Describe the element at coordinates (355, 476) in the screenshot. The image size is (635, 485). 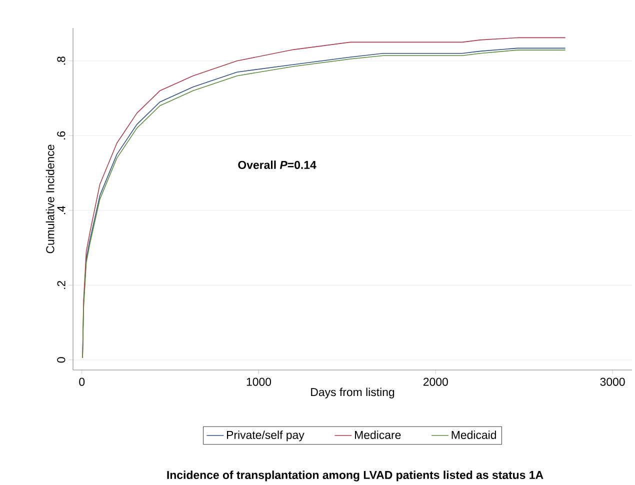
I see `text: Incidence of transplantation among LVAD patients listed as status 1A` at that location.